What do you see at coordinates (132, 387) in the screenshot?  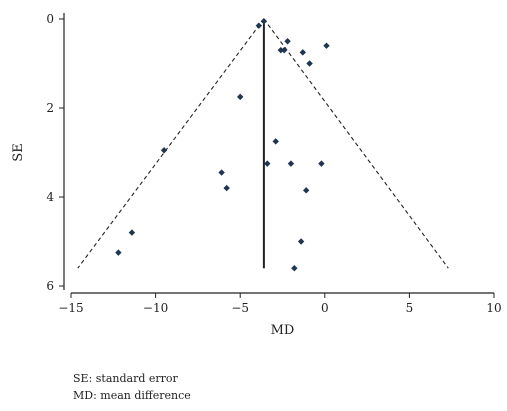 I see `legend: SE: standard error MD: mean difference` at bounding box center [132, 387].